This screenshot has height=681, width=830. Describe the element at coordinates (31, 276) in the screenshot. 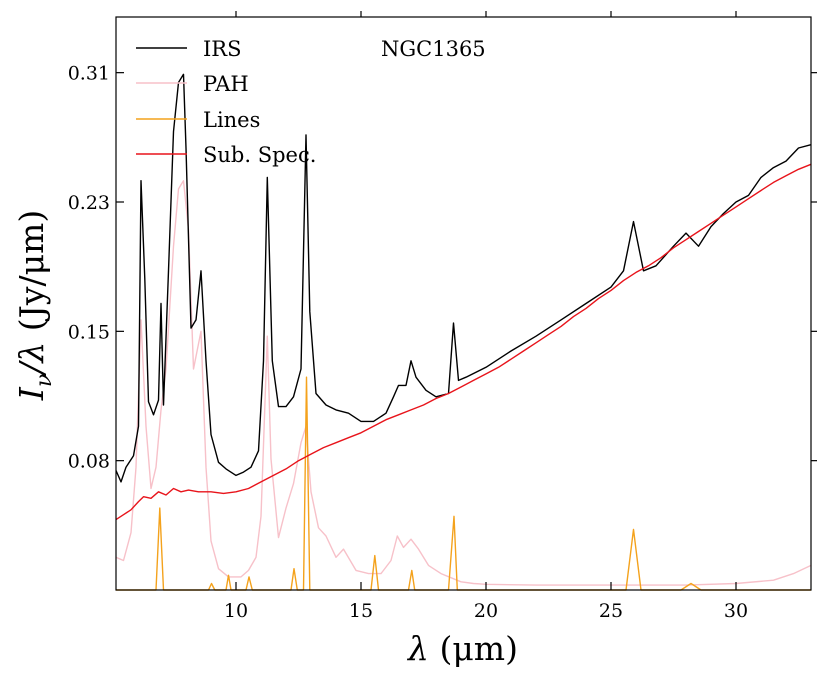

I see `y-axis-label-unit: (Jy/μm)` at that location.